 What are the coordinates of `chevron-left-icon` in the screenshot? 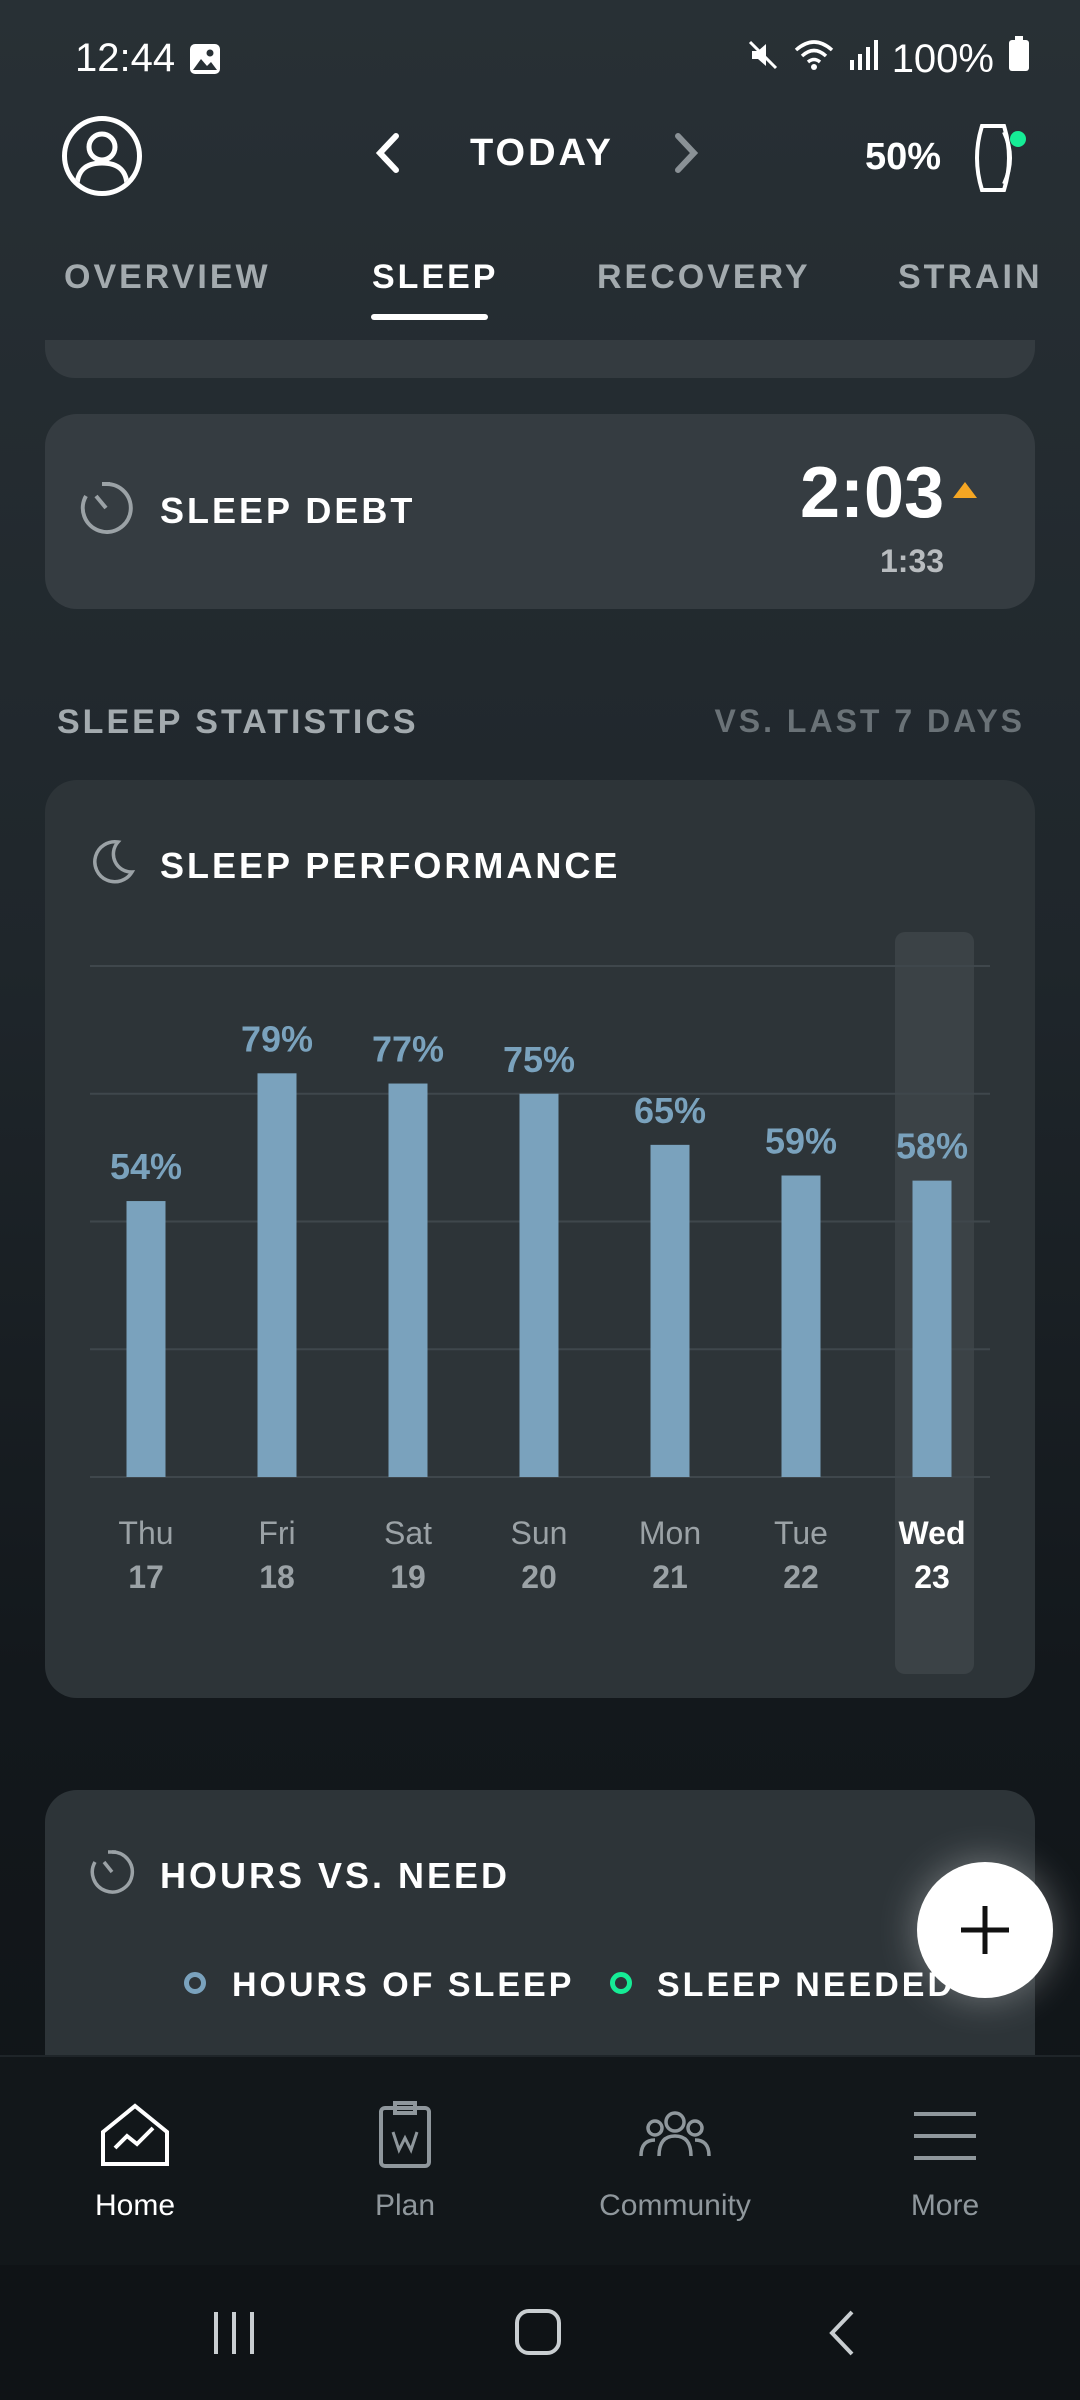 It's located at (387, 153).